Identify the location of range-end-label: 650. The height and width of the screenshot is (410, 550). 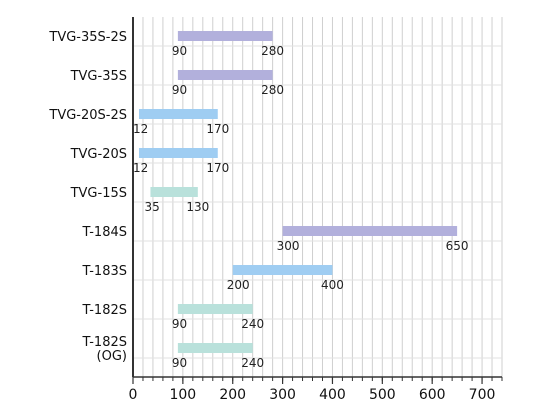
(457, 246).